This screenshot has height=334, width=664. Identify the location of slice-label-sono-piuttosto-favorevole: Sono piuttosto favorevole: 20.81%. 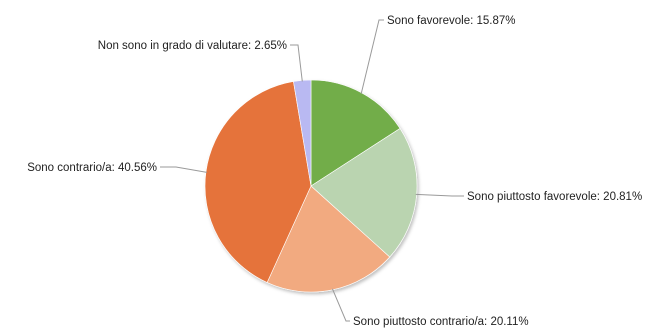
(554, 197).